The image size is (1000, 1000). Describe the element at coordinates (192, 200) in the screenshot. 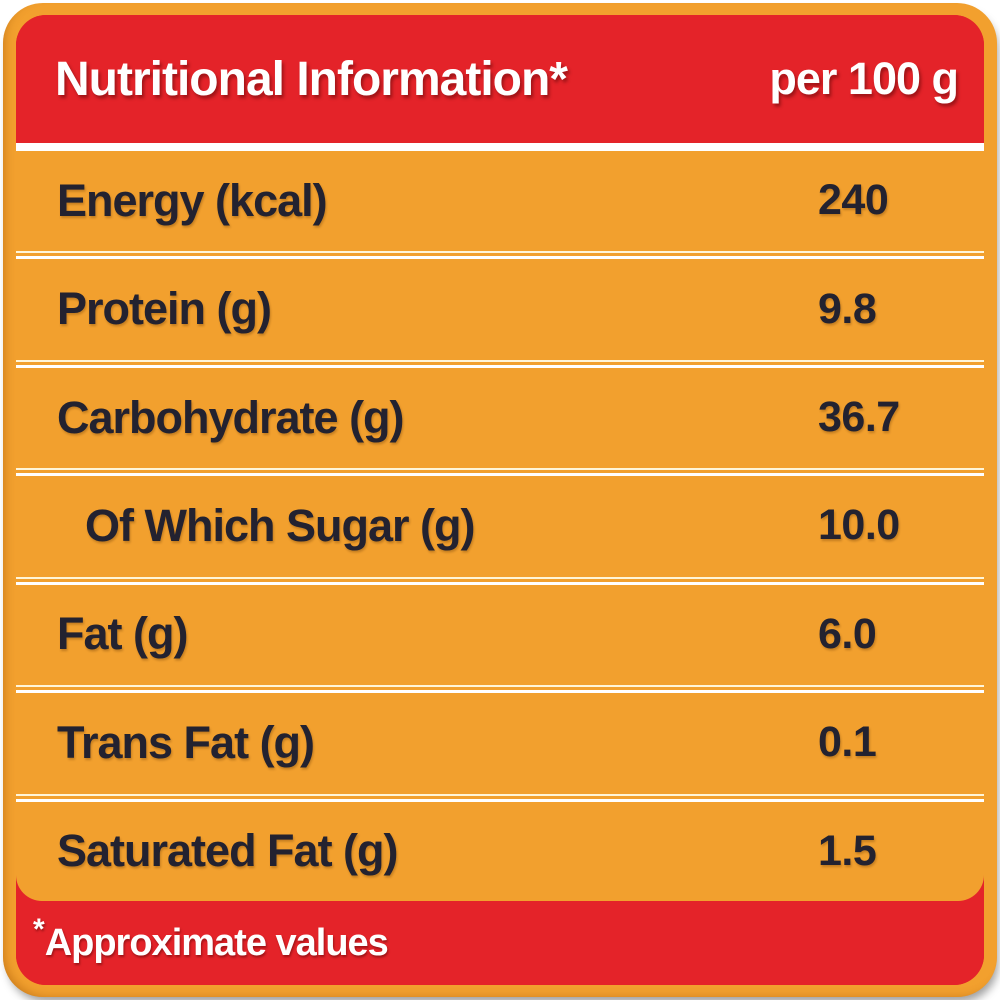

I see `nutrient-label: Energy (kcal)` at that location.